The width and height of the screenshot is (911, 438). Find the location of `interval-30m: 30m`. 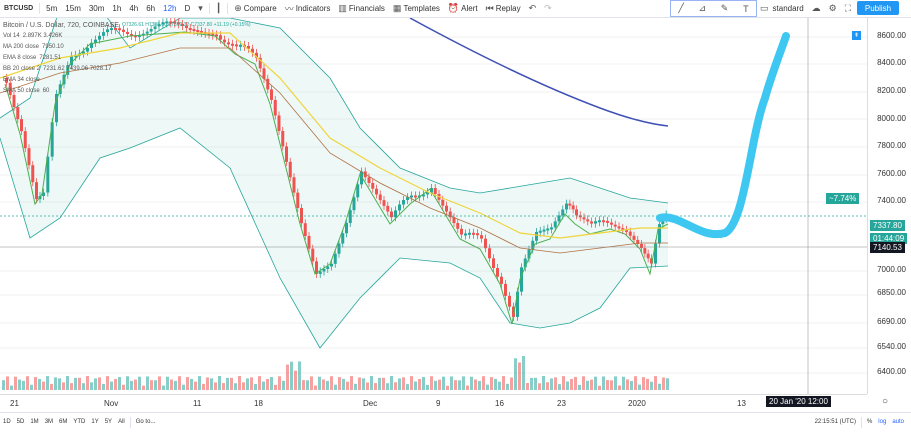

interval-30m: 30m is located at coordinates (96, 8).